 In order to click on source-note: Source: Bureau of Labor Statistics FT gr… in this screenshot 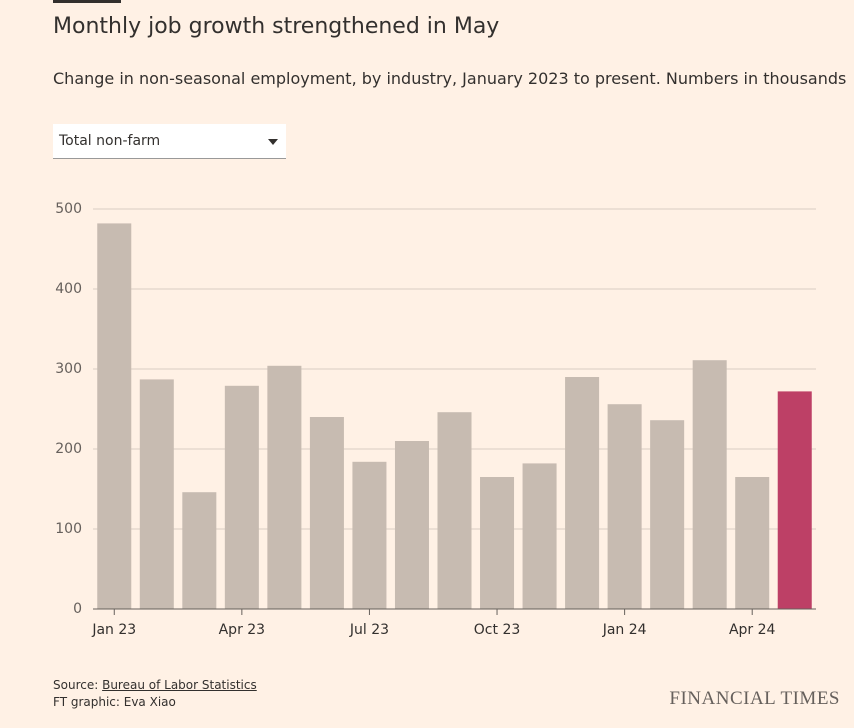, I will do `click(155, 694)`.